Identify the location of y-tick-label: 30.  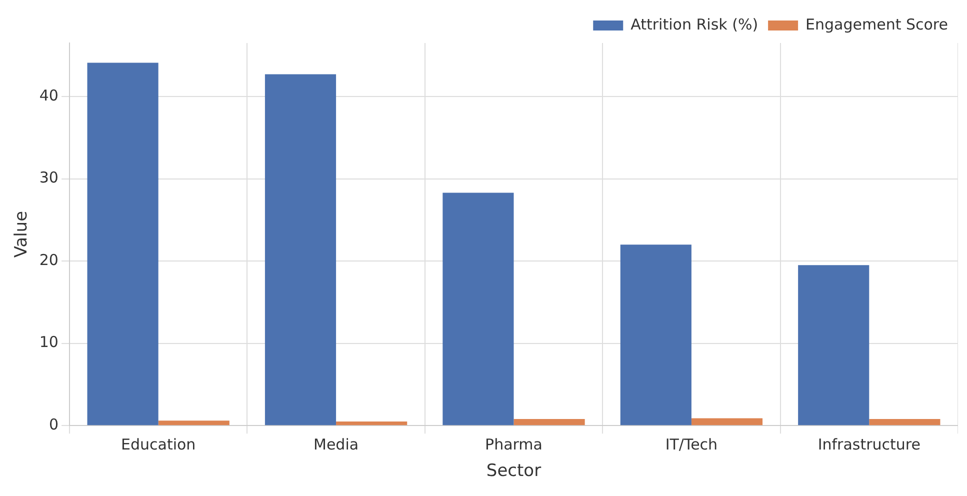
(48, 177).